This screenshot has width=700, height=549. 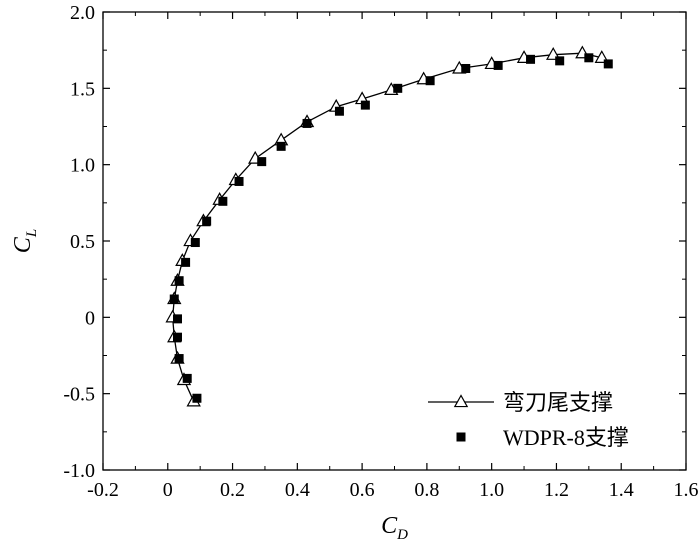 I want to click on legend-entry-2: WDPR-8支撑, so click(x=543, y=437).